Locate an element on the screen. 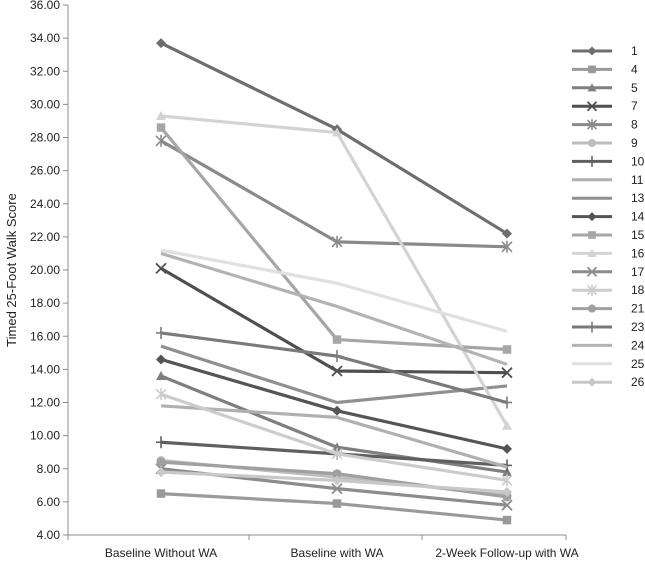 This screenshot has height=561, width=645. y-tick-label: 22.00 is located at coordinates (45, 237).